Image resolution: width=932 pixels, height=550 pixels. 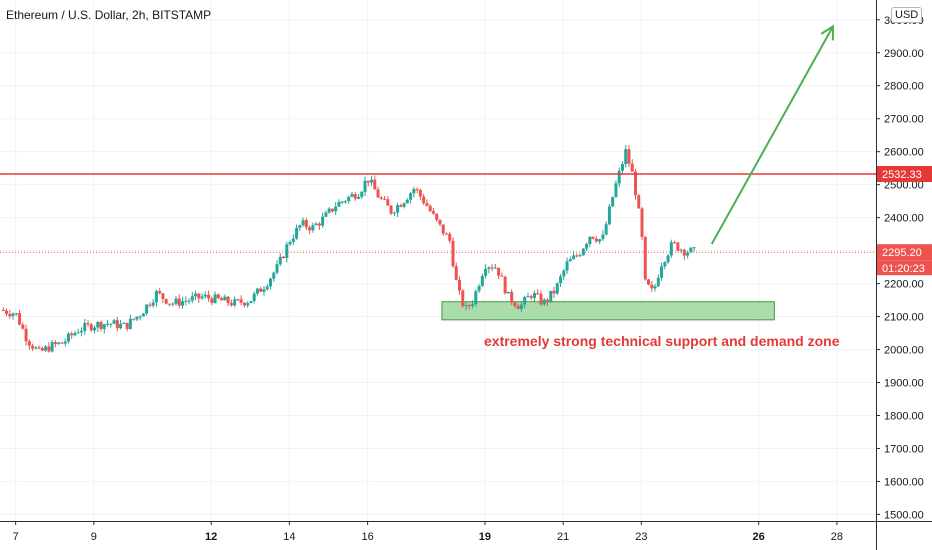 What do you see at coordinates (904, 285) in the screenshot?
I see `y-tick-label: 2200.00` at bounding box center [904, 285].